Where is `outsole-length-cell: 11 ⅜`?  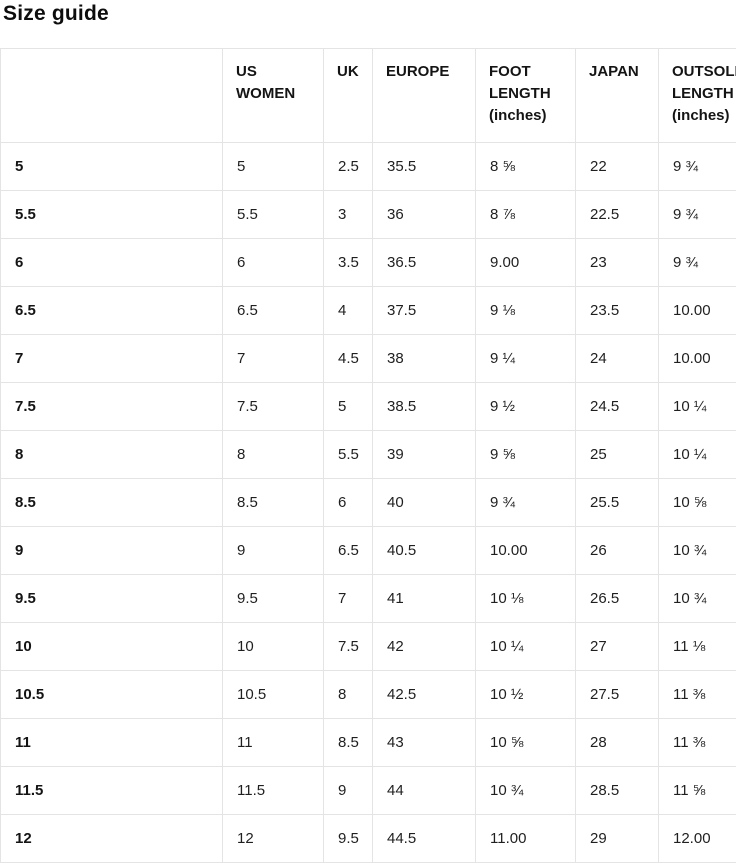 outsole-length-cell: 11 ⅜ is located at coordinates (697, 742).